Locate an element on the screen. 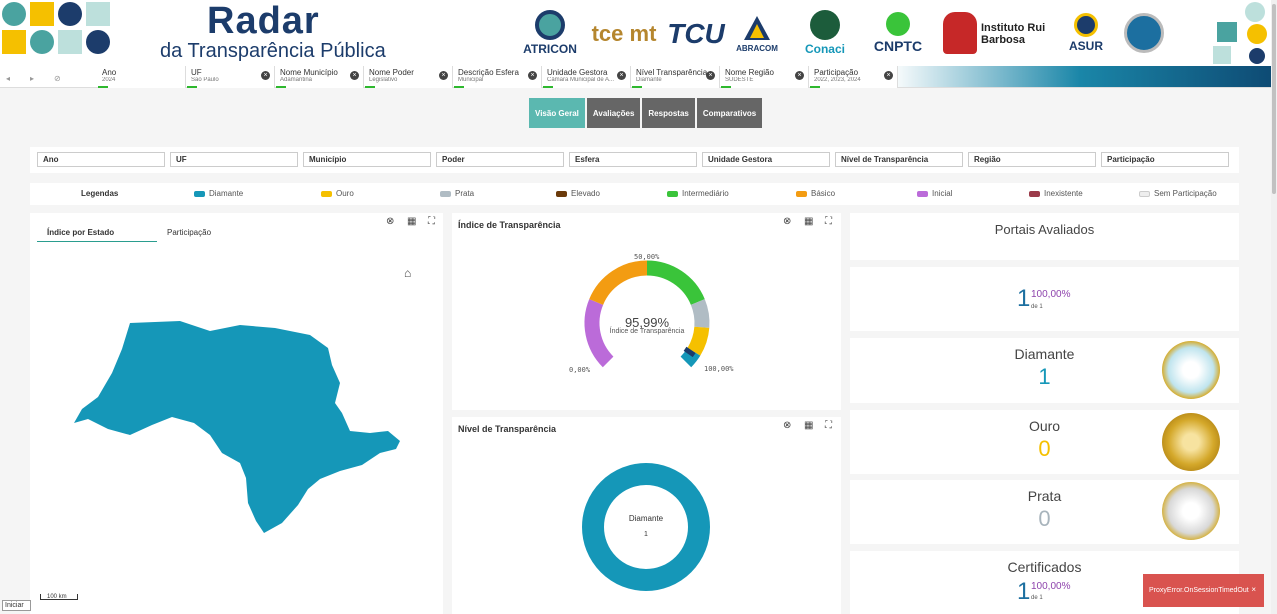 The width and height of the screenshot is (1277, 614). gauge-mid-label: 50,00% is located at coordinates (647, 257).